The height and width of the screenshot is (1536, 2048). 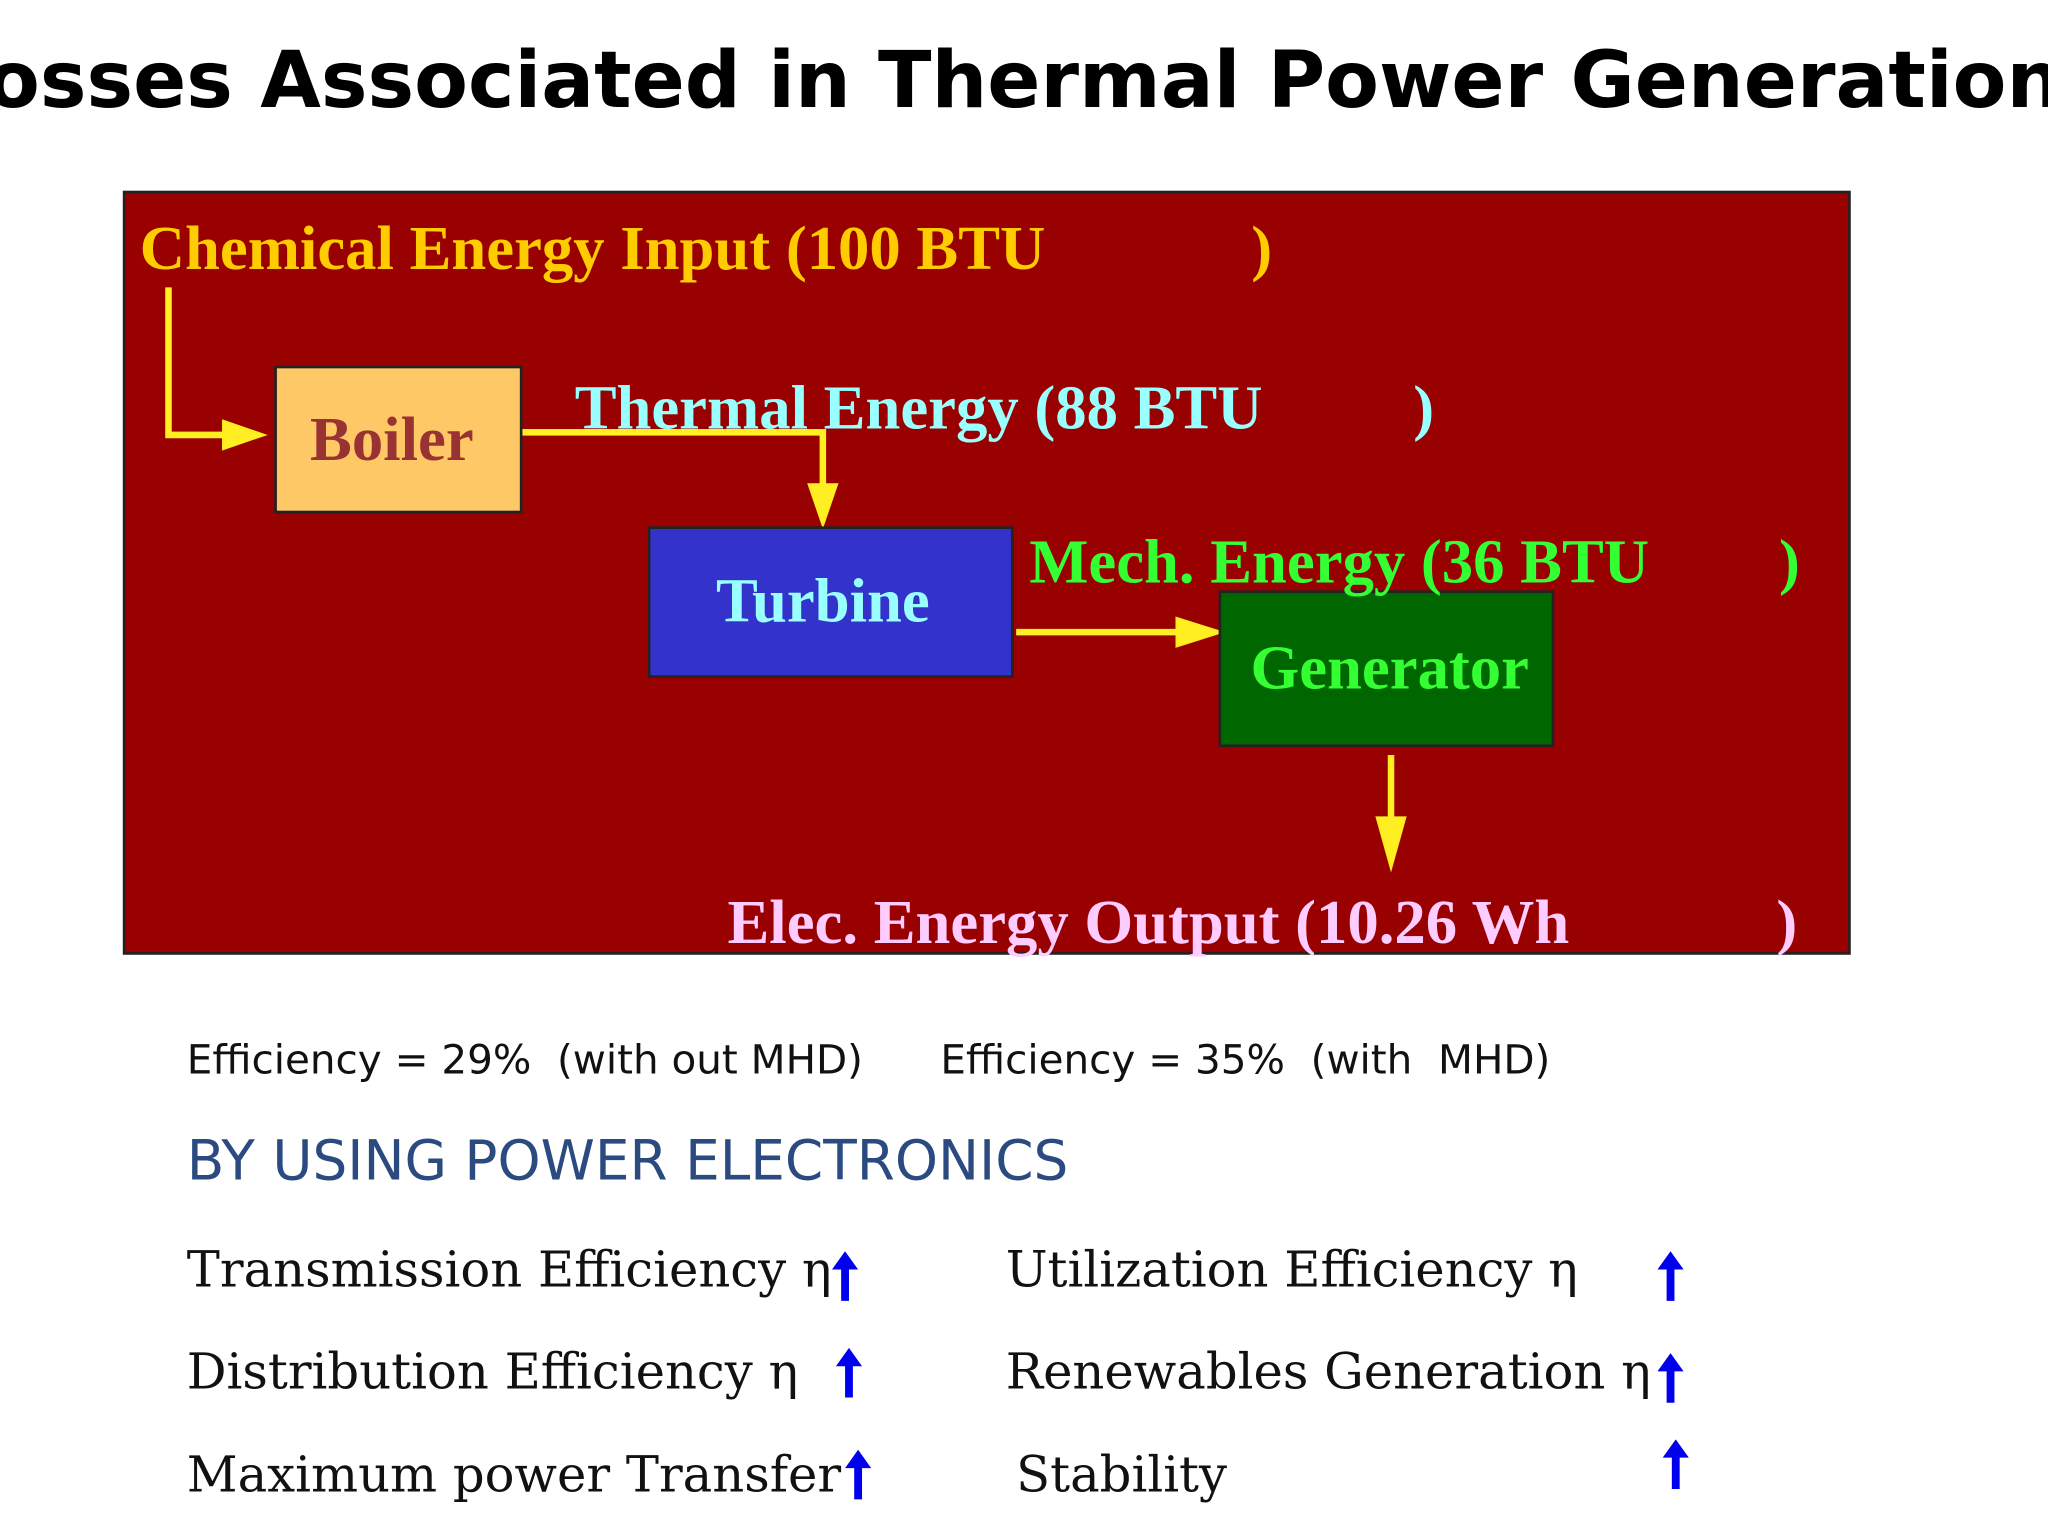 I want to click on boiler-box, so click(x=398, y=439).